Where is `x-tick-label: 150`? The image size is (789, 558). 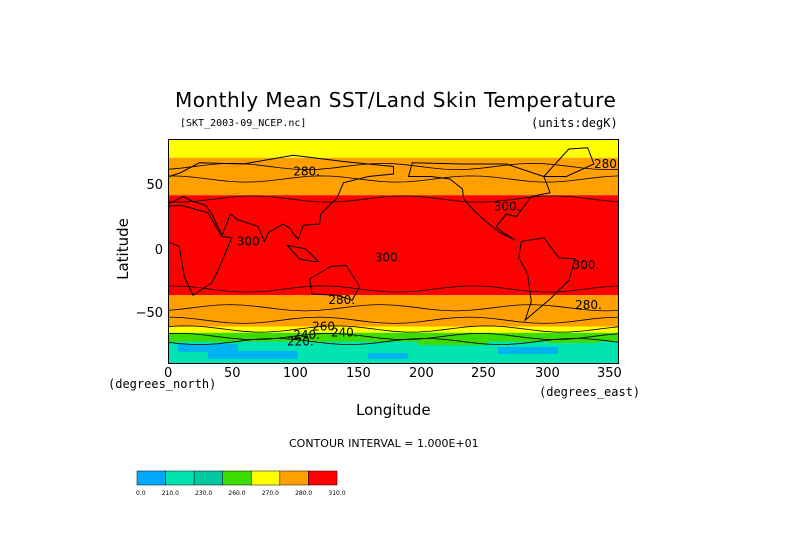 x-tick-label: 150 is located at coordinates (358, 373).